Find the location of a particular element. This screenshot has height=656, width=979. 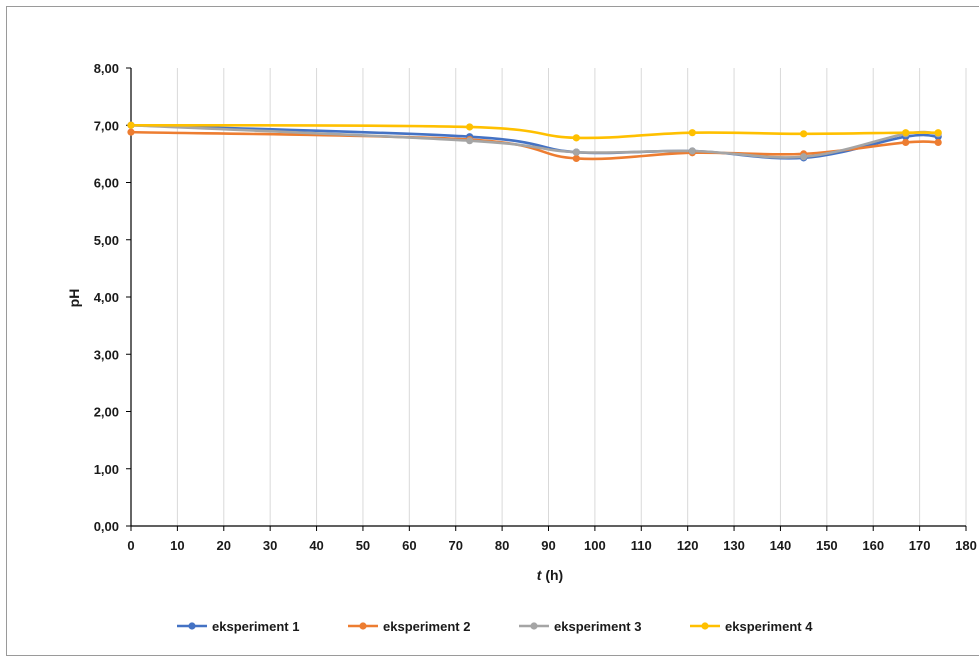

y-tick-label: 0,00 is located at coordinates (106, 526).